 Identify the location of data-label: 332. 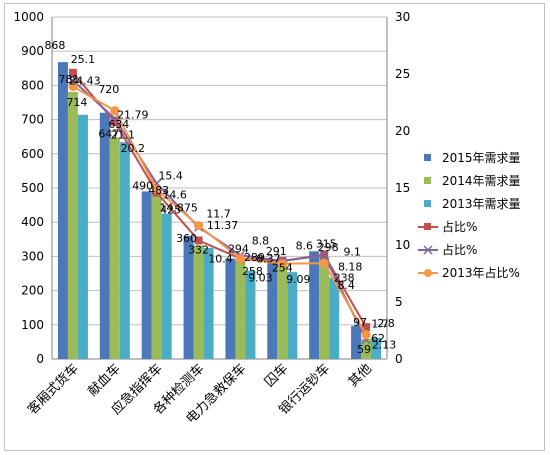
(198, 249).